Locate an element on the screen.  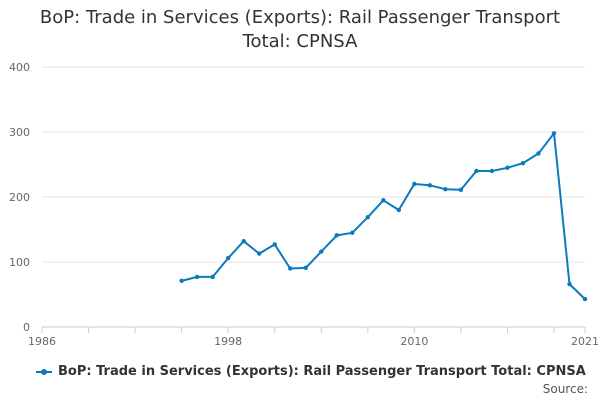
data-point-1998 is located at coordinates (228, 258).